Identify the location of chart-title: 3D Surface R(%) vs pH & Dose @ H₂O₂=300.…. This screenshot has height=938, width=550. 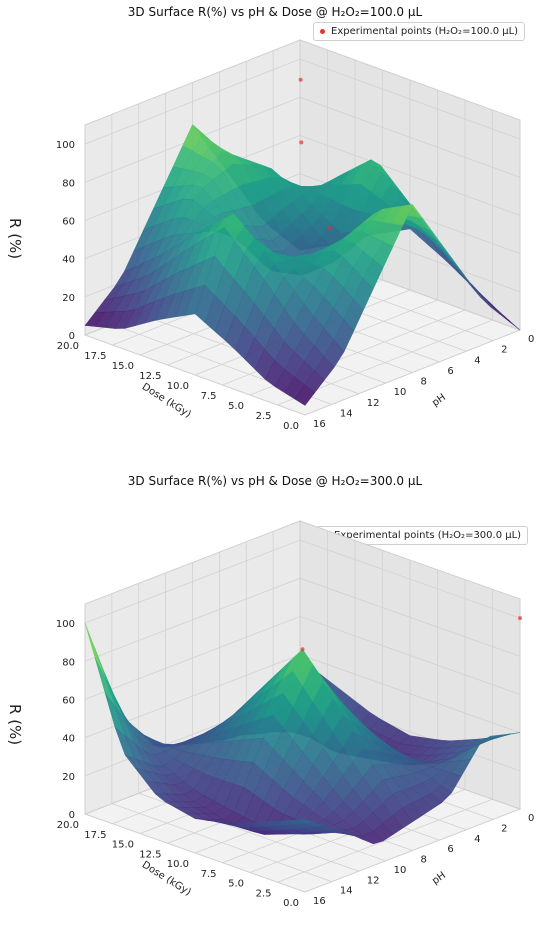
(275, 481).